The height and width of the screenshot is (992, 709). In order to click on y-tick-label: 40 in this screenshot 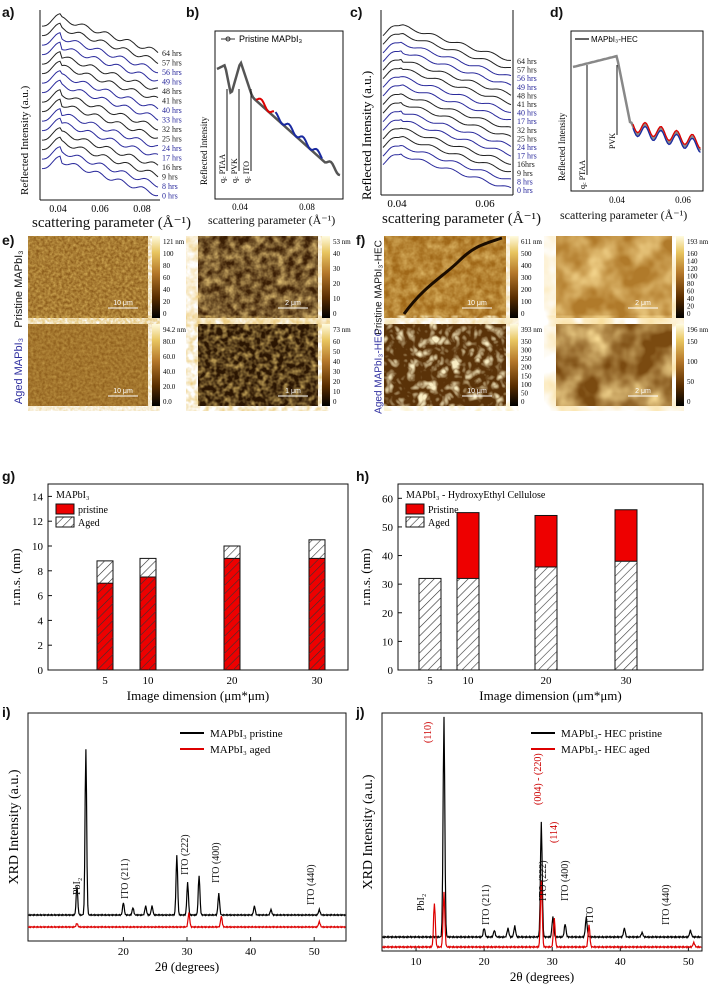, I will do `click(388, 557)`.